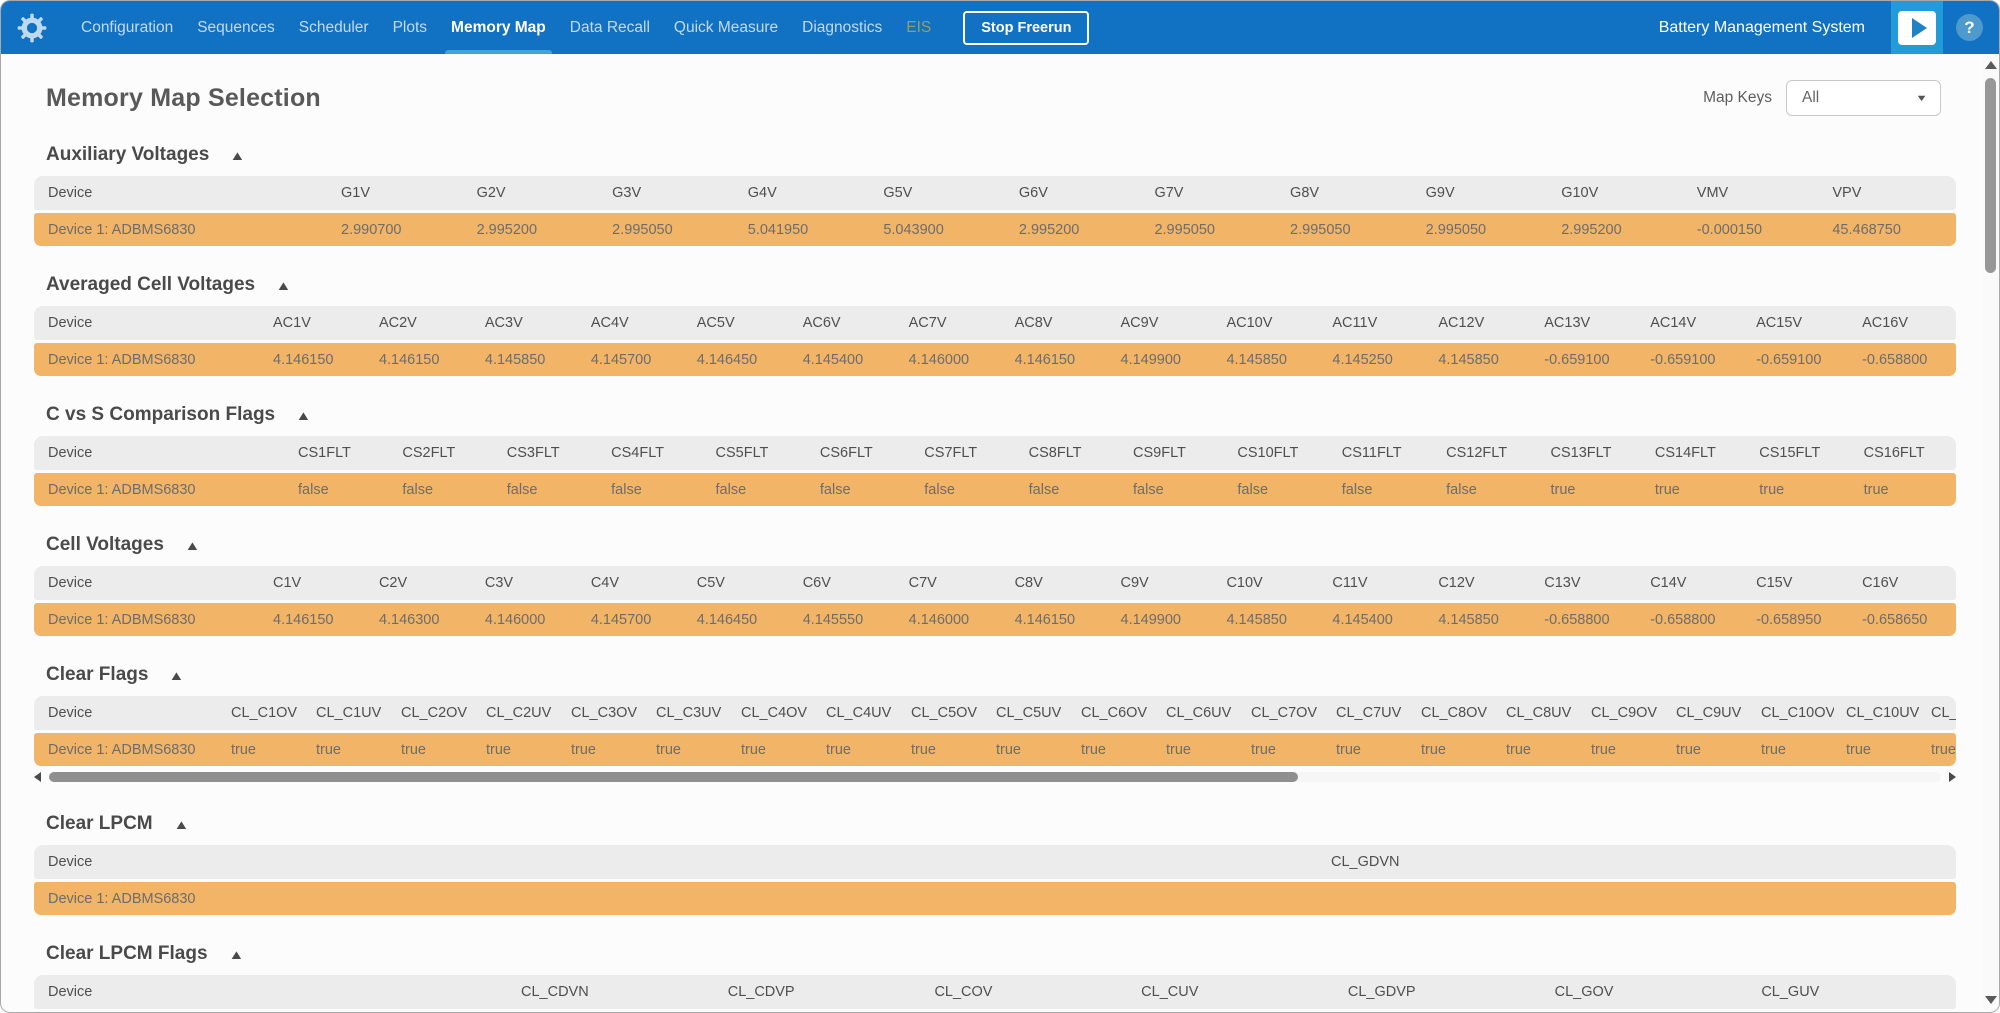  What do you see at coordinates (963, 992) in the screenshot?
I see `column-header: CL_COV` at bounding box center [963, 992].